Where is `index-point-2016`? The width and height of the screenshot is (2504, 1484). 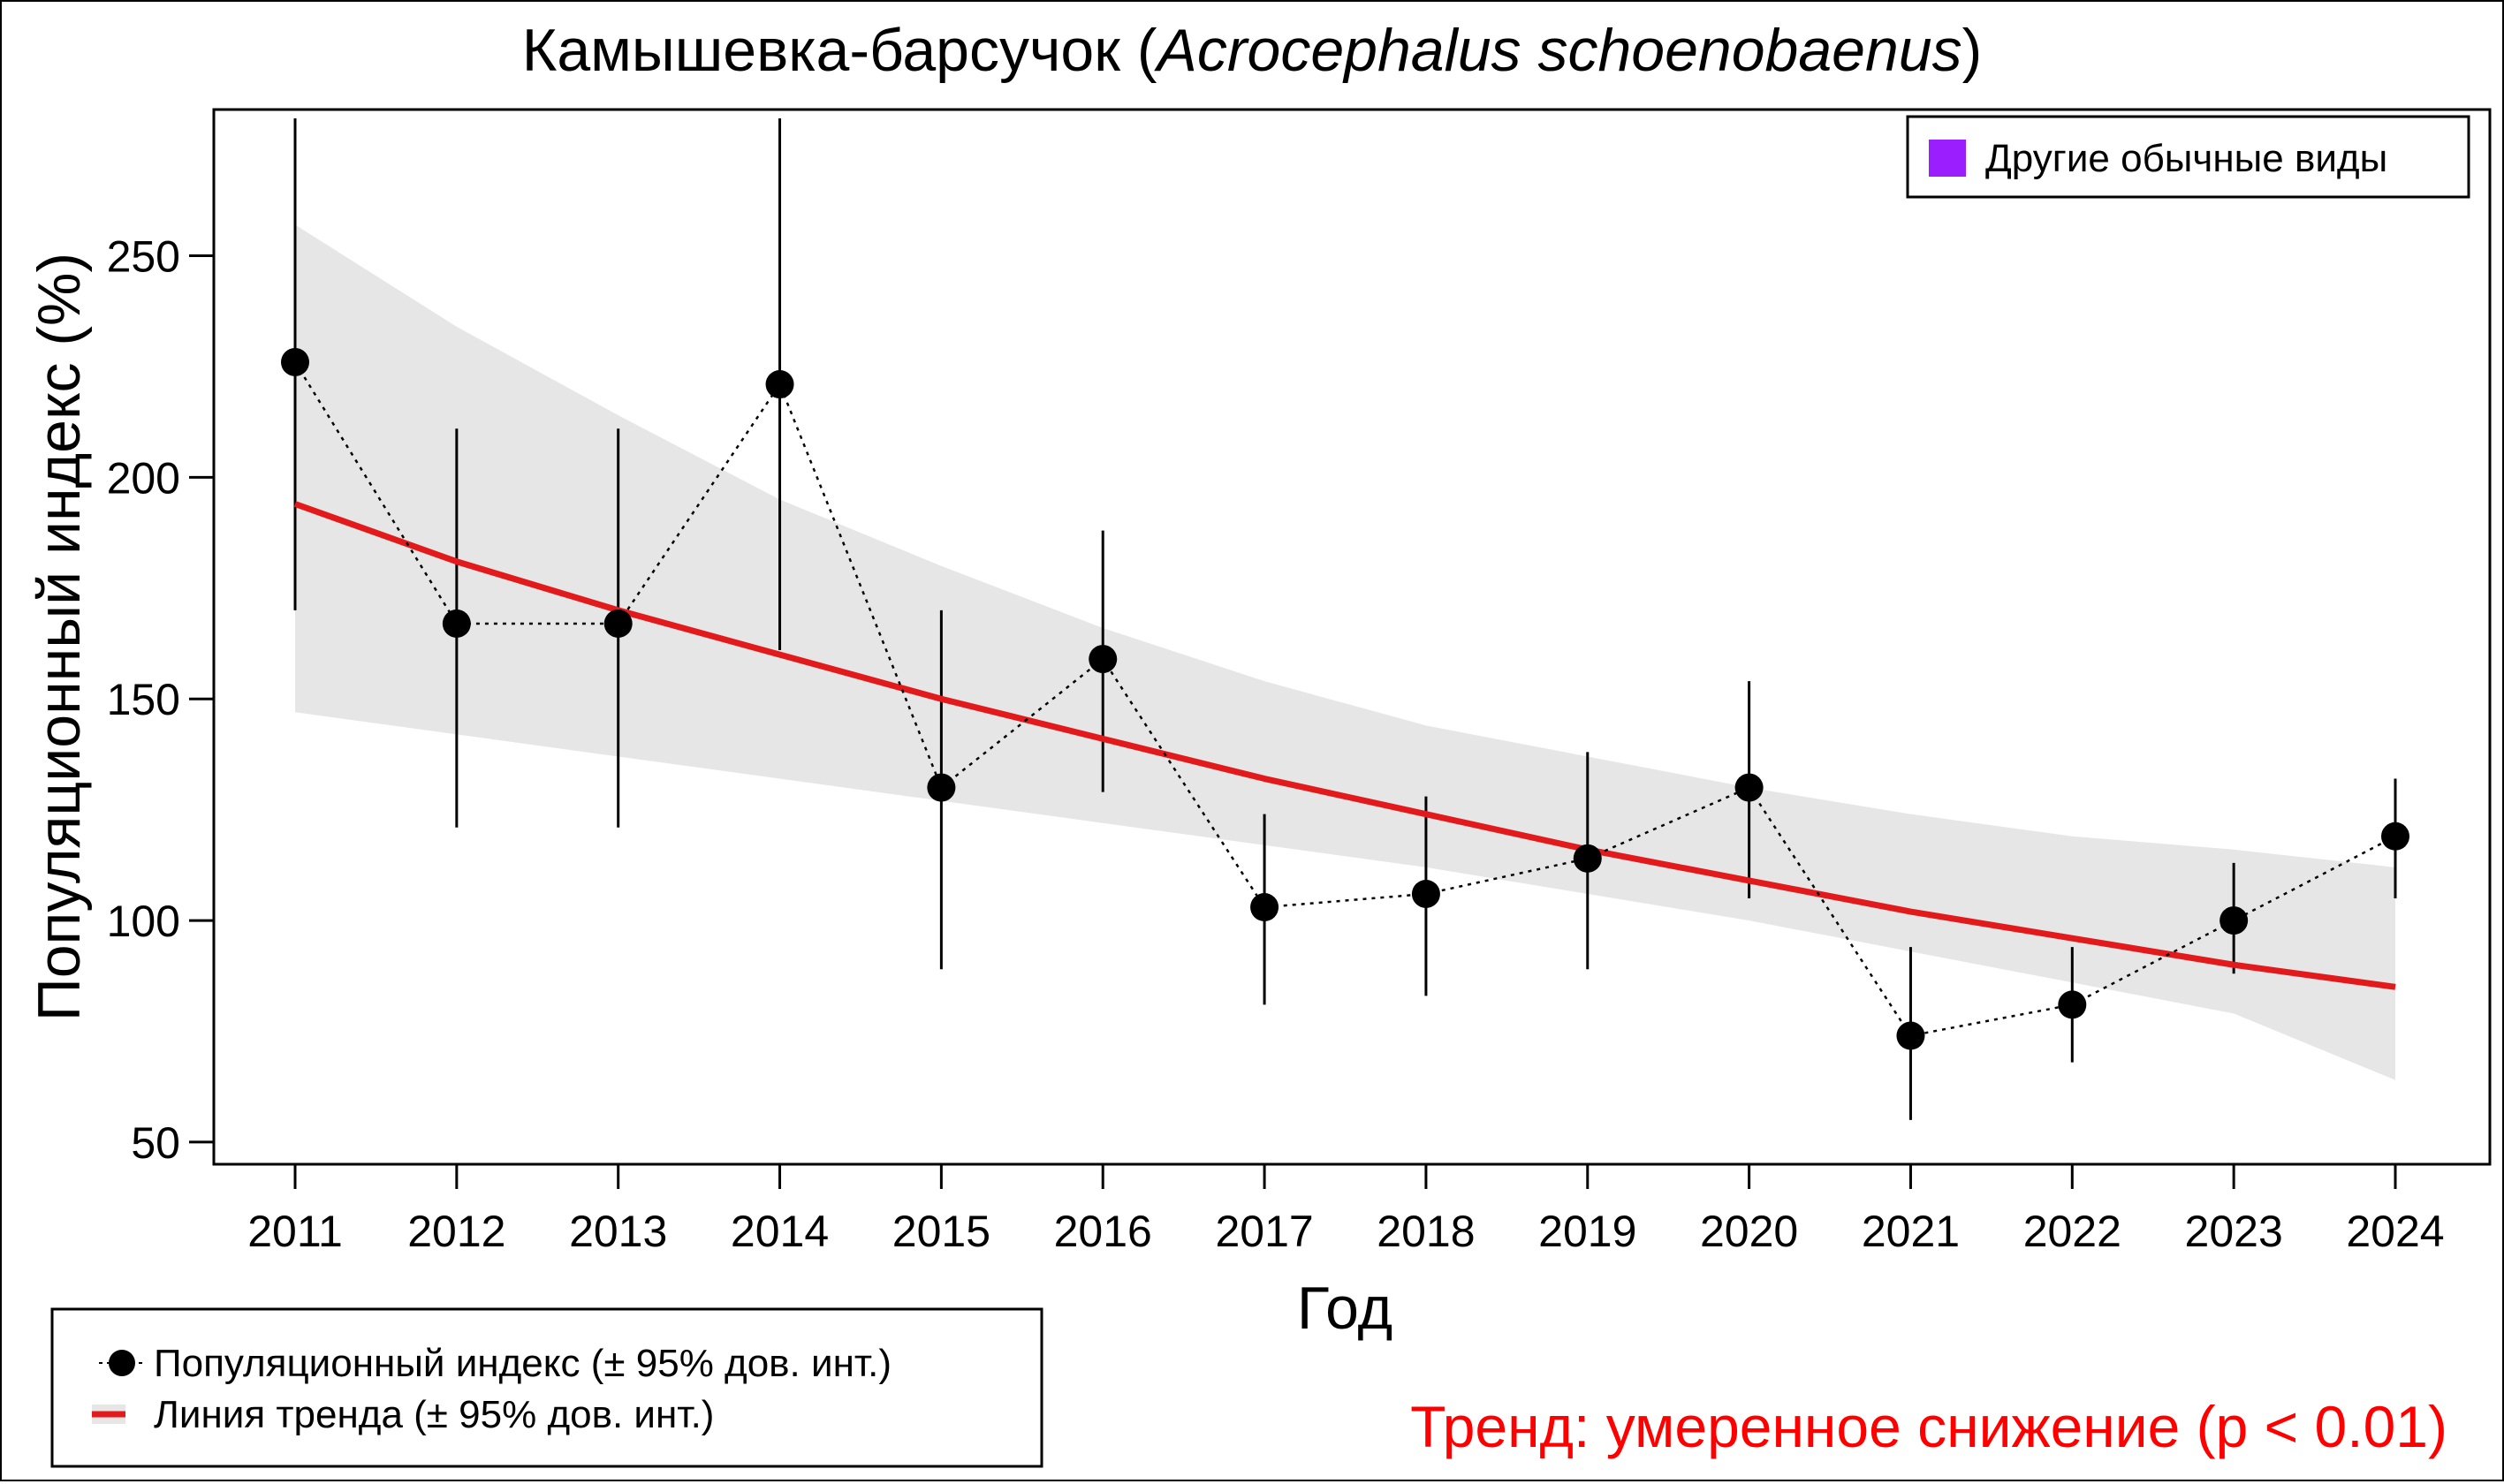 index-point-2016 is located at coordinates (1103, 659).